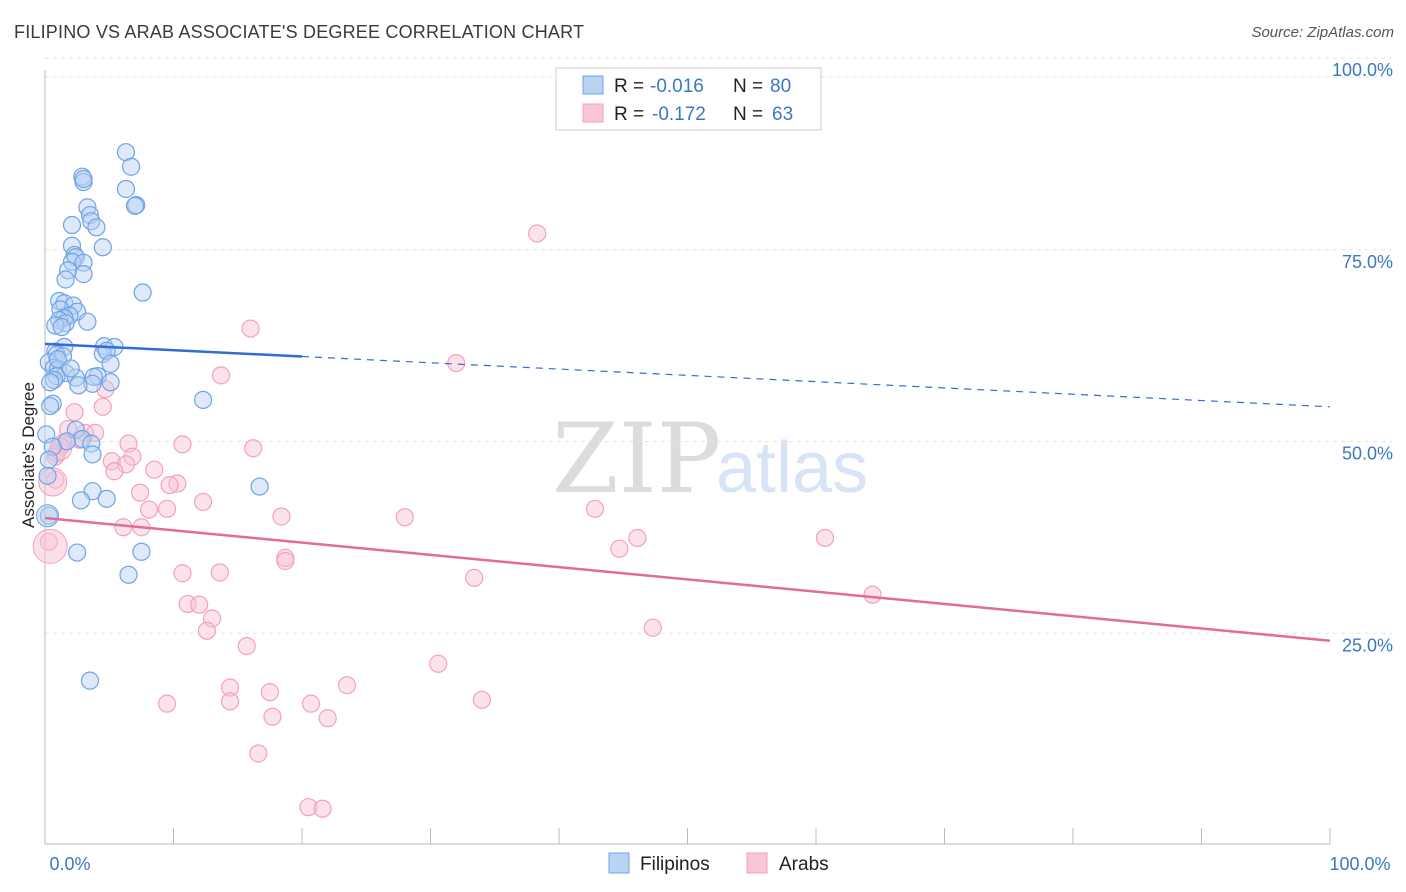  Describe the element at coordinates (687, 836) in the screenshot. I see `x-ticks` at that location.